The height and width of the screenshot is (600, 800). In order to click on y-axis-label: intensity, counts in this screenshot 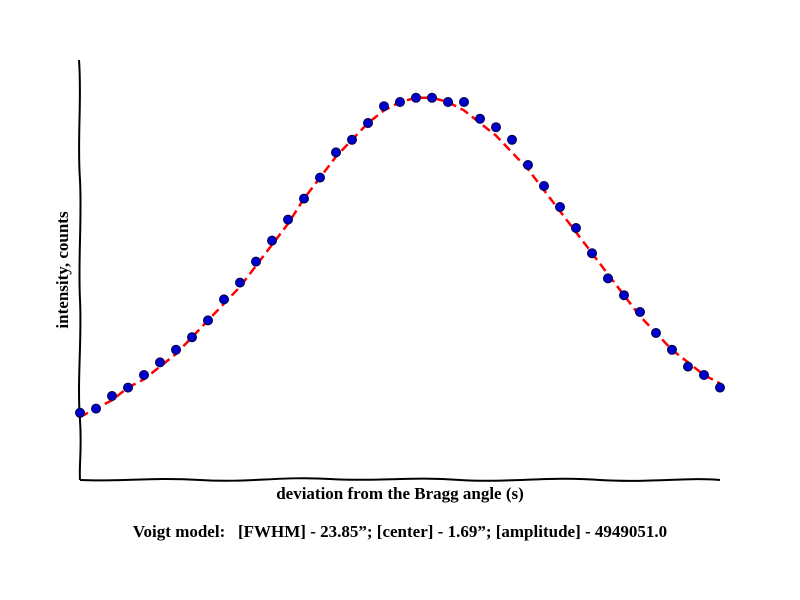, I will do `click(62, 270)`.